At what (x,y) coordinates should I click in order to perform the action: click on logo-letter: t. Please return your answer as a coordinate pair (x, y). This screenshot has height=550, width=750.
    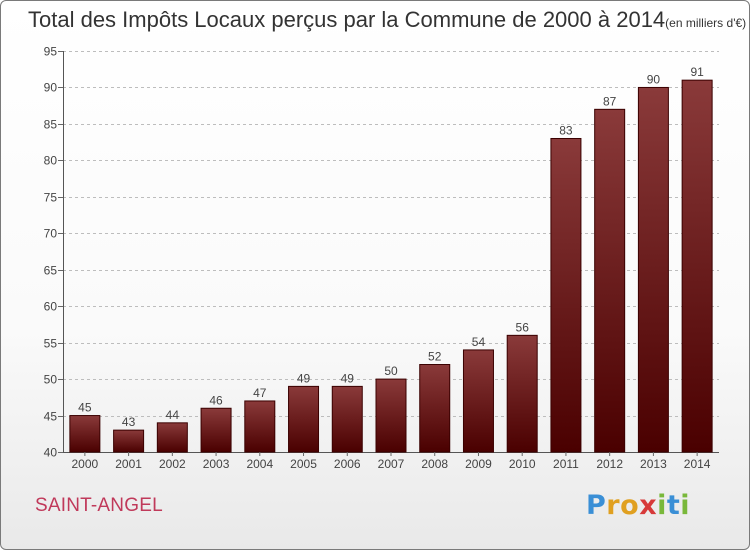
    Looking at the image, I should click on (673, 505).